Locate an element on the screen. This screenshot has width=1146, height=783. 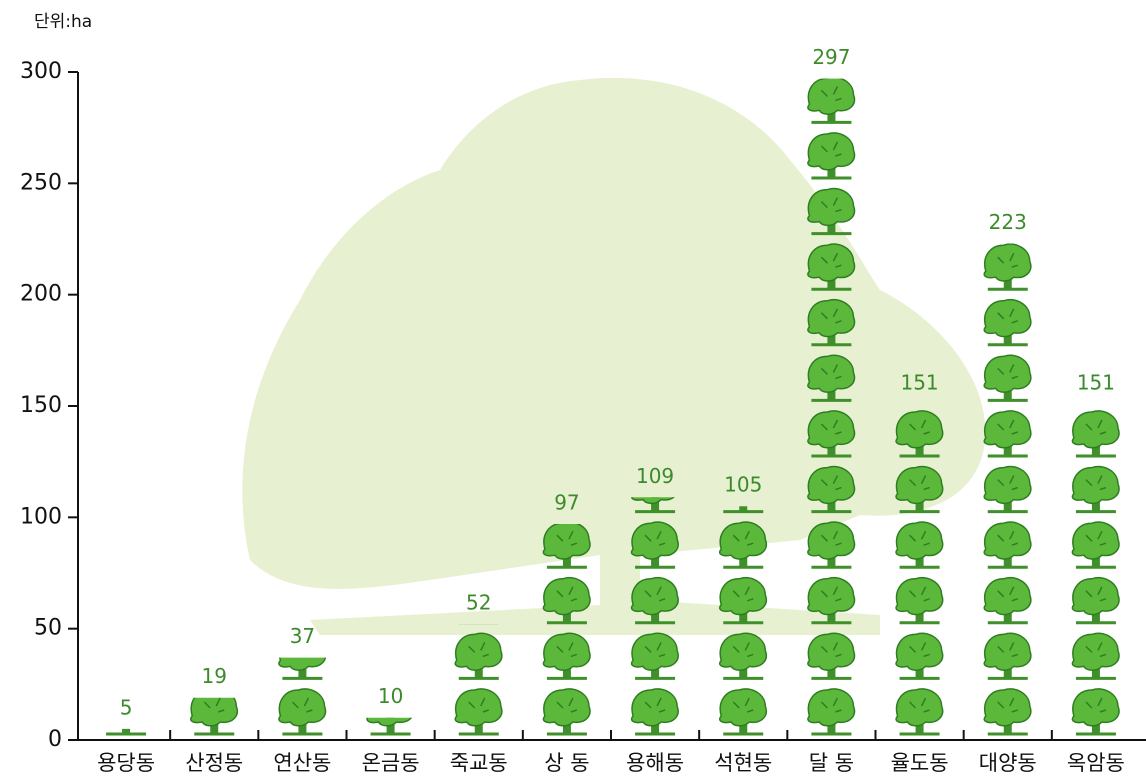
x-tick-label: 용해동 is located at coordinates (655, 763).